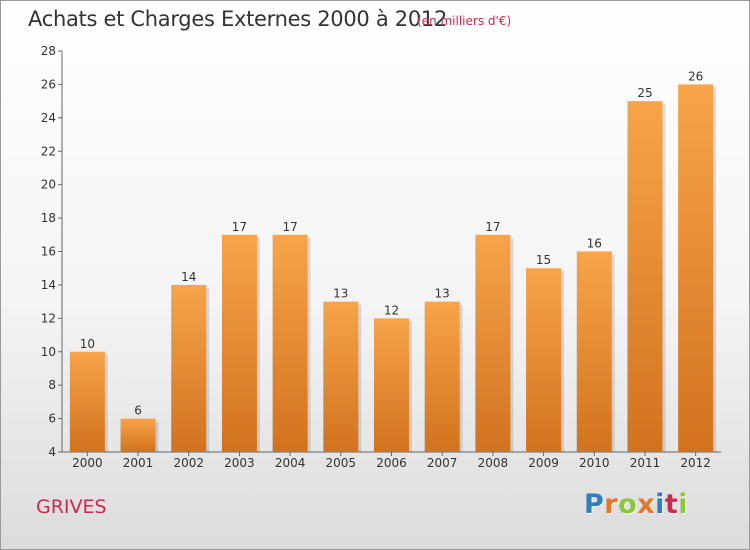 The image size is (750, 550). I want to click on bar-value-label: 14, so click(188, 277).